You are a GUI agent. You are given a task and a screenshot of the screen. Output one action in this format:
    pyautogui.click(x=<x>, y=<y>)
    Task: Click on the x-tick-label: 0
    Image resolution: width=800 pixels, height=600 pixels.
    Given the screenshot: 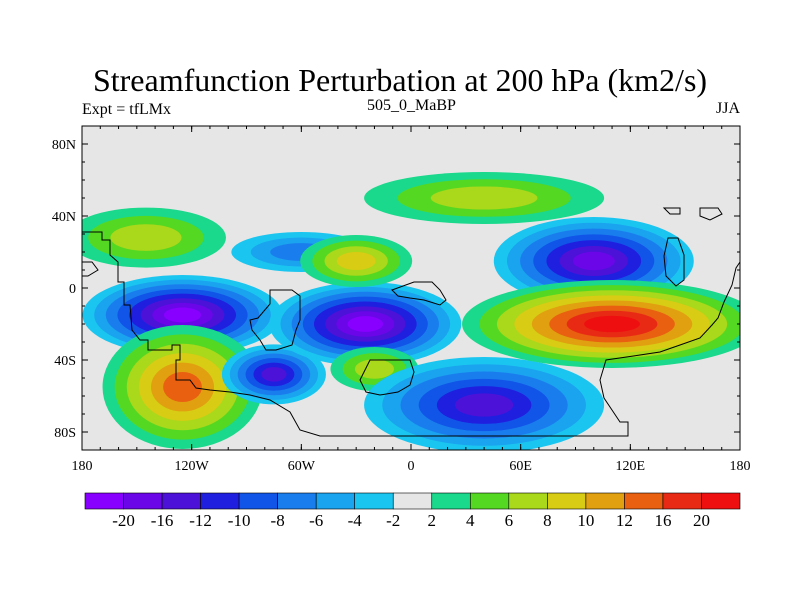 What is the action you would take?
    pyautogui.click(x=411, y=466)
    